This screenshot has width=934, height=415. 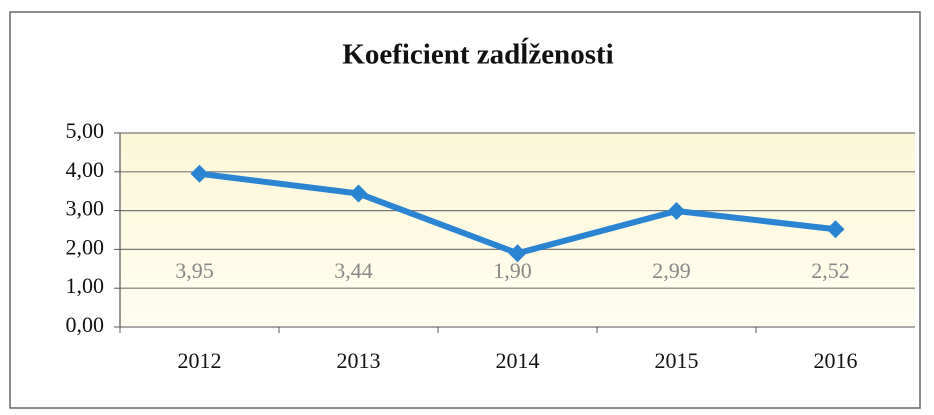 I want to click on data-label: 2,52, so click(x=830, y=270).